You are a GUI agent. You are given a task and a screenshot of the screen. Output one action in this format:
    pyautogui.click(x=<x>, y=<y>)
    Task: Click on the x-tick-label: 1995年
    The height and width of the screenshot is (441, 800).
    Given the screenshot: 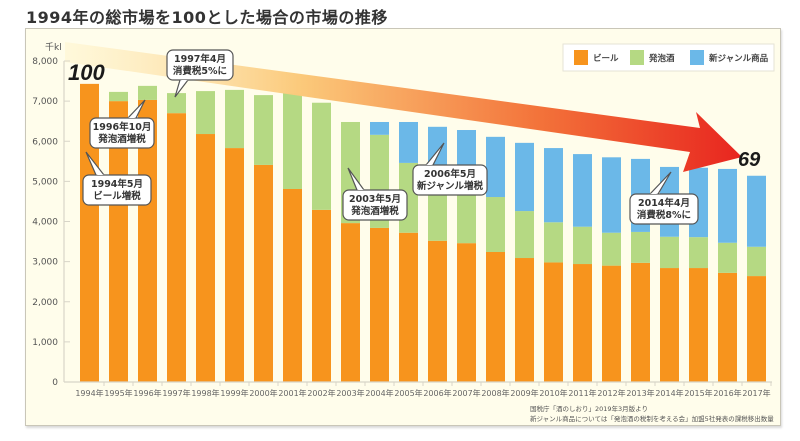 What is the action you would take?
    pyautogui.click(x=118, y=393)
    